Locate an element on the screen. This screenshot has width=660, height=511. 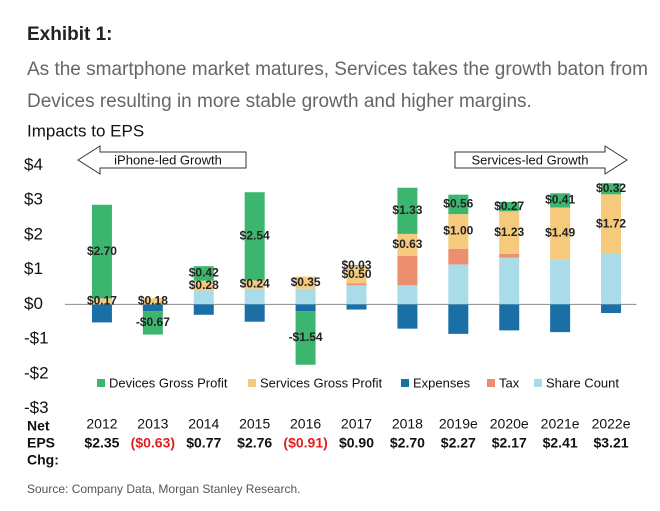
data-label: -$0.67 is located at coordinates (153, 322).